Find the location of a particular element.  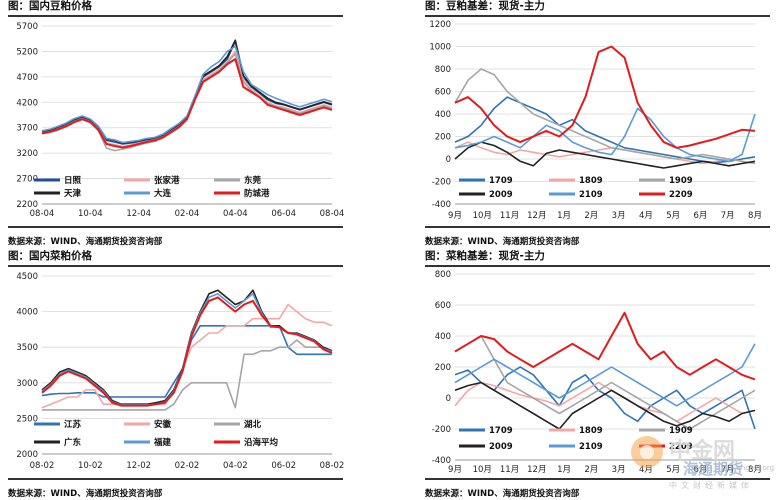

legend-label: 天津 is located at coordinates (73, 193).